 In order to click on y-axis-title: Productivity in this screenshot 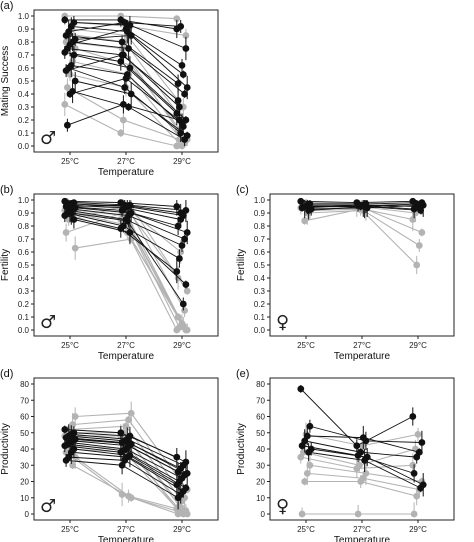, I will do `click(241, 449)`.